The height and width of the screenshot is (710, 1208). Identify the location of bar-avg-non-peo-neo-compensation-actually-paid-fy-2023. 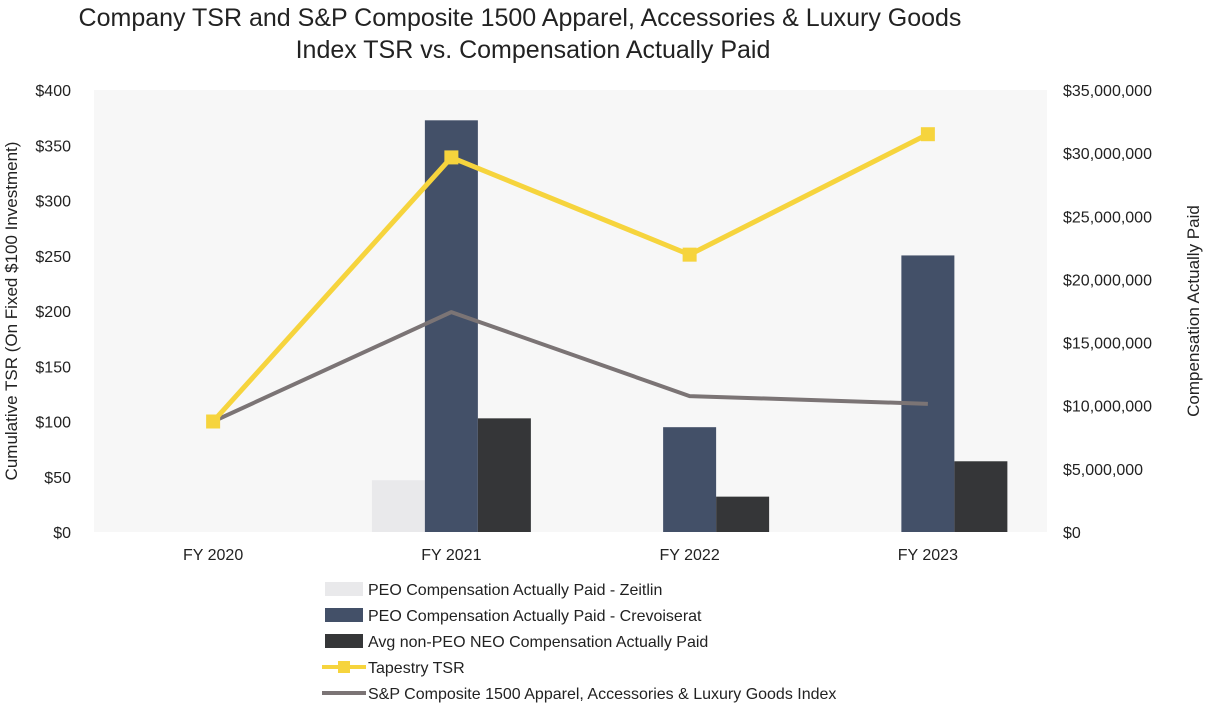
(981, 496).